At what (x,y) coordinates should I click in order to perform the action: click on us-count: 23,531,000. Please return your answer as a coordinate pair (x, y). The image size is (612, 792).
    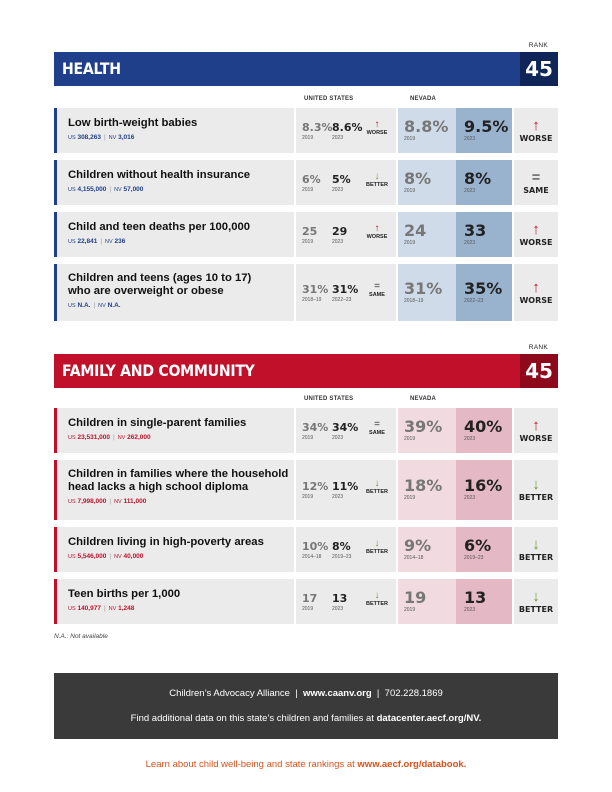
    Looking at the image, I should click on (93, 437).